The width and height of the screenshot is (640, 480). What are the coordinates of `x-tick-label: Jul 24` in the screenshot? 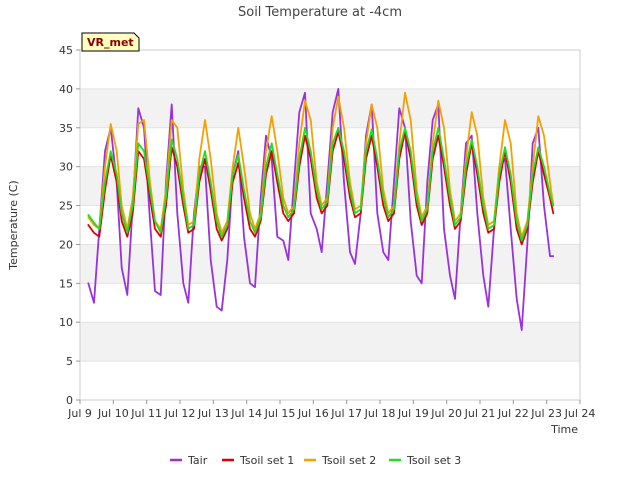 It's located at (580, 413).